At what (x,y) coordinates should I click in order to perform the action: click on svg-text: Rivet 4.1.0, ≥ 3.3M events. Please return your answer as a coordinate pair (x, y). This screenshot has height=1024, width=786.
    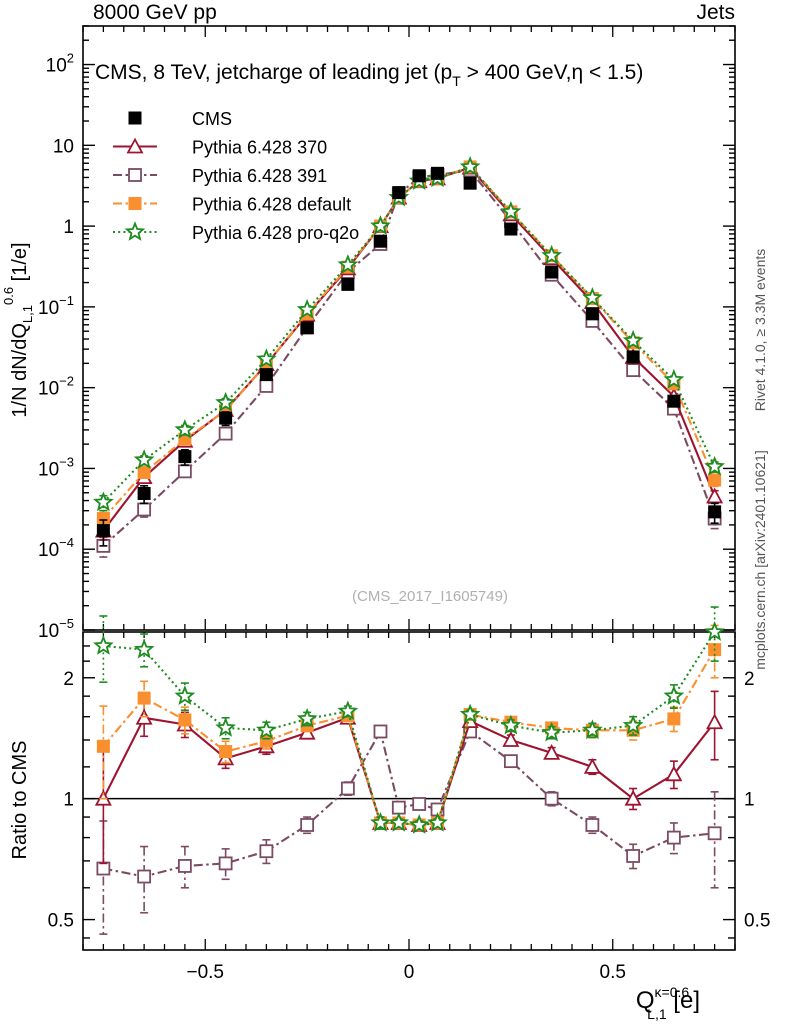
    Looking at the image, I should click on (760, 330).